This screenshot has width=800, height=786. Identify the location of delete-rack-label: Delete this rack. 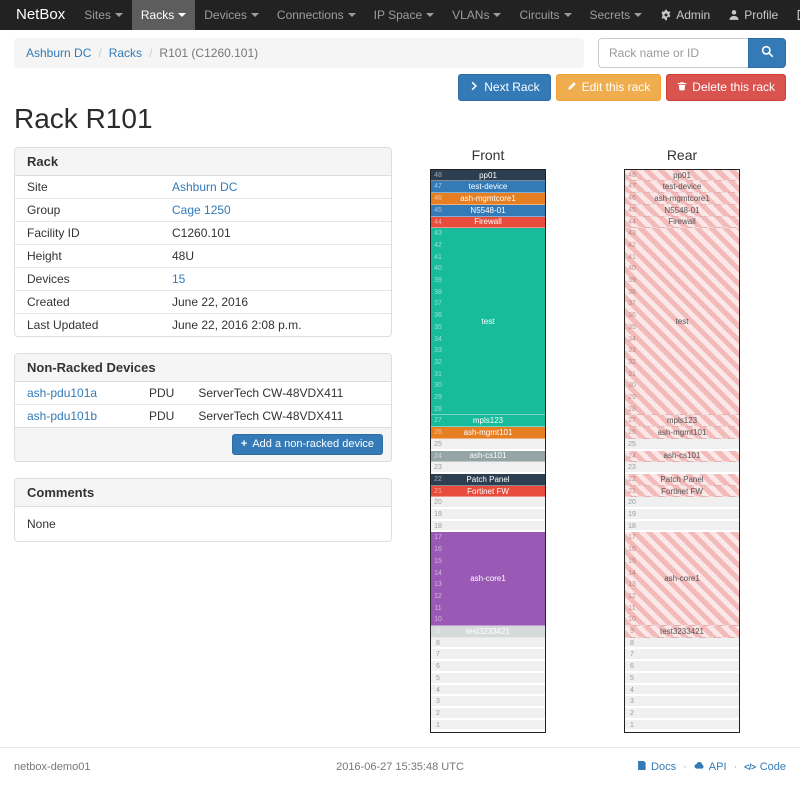
(733, 87).